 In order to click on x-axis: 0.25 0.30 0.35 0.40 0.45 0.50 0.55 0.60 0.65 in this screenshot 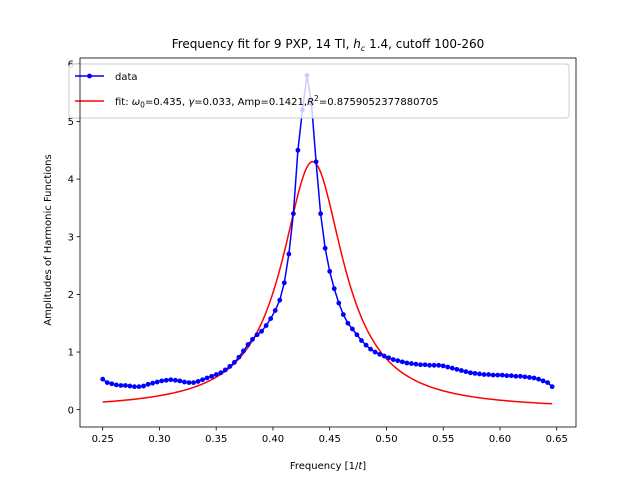, I will do `click(330, 436)`.